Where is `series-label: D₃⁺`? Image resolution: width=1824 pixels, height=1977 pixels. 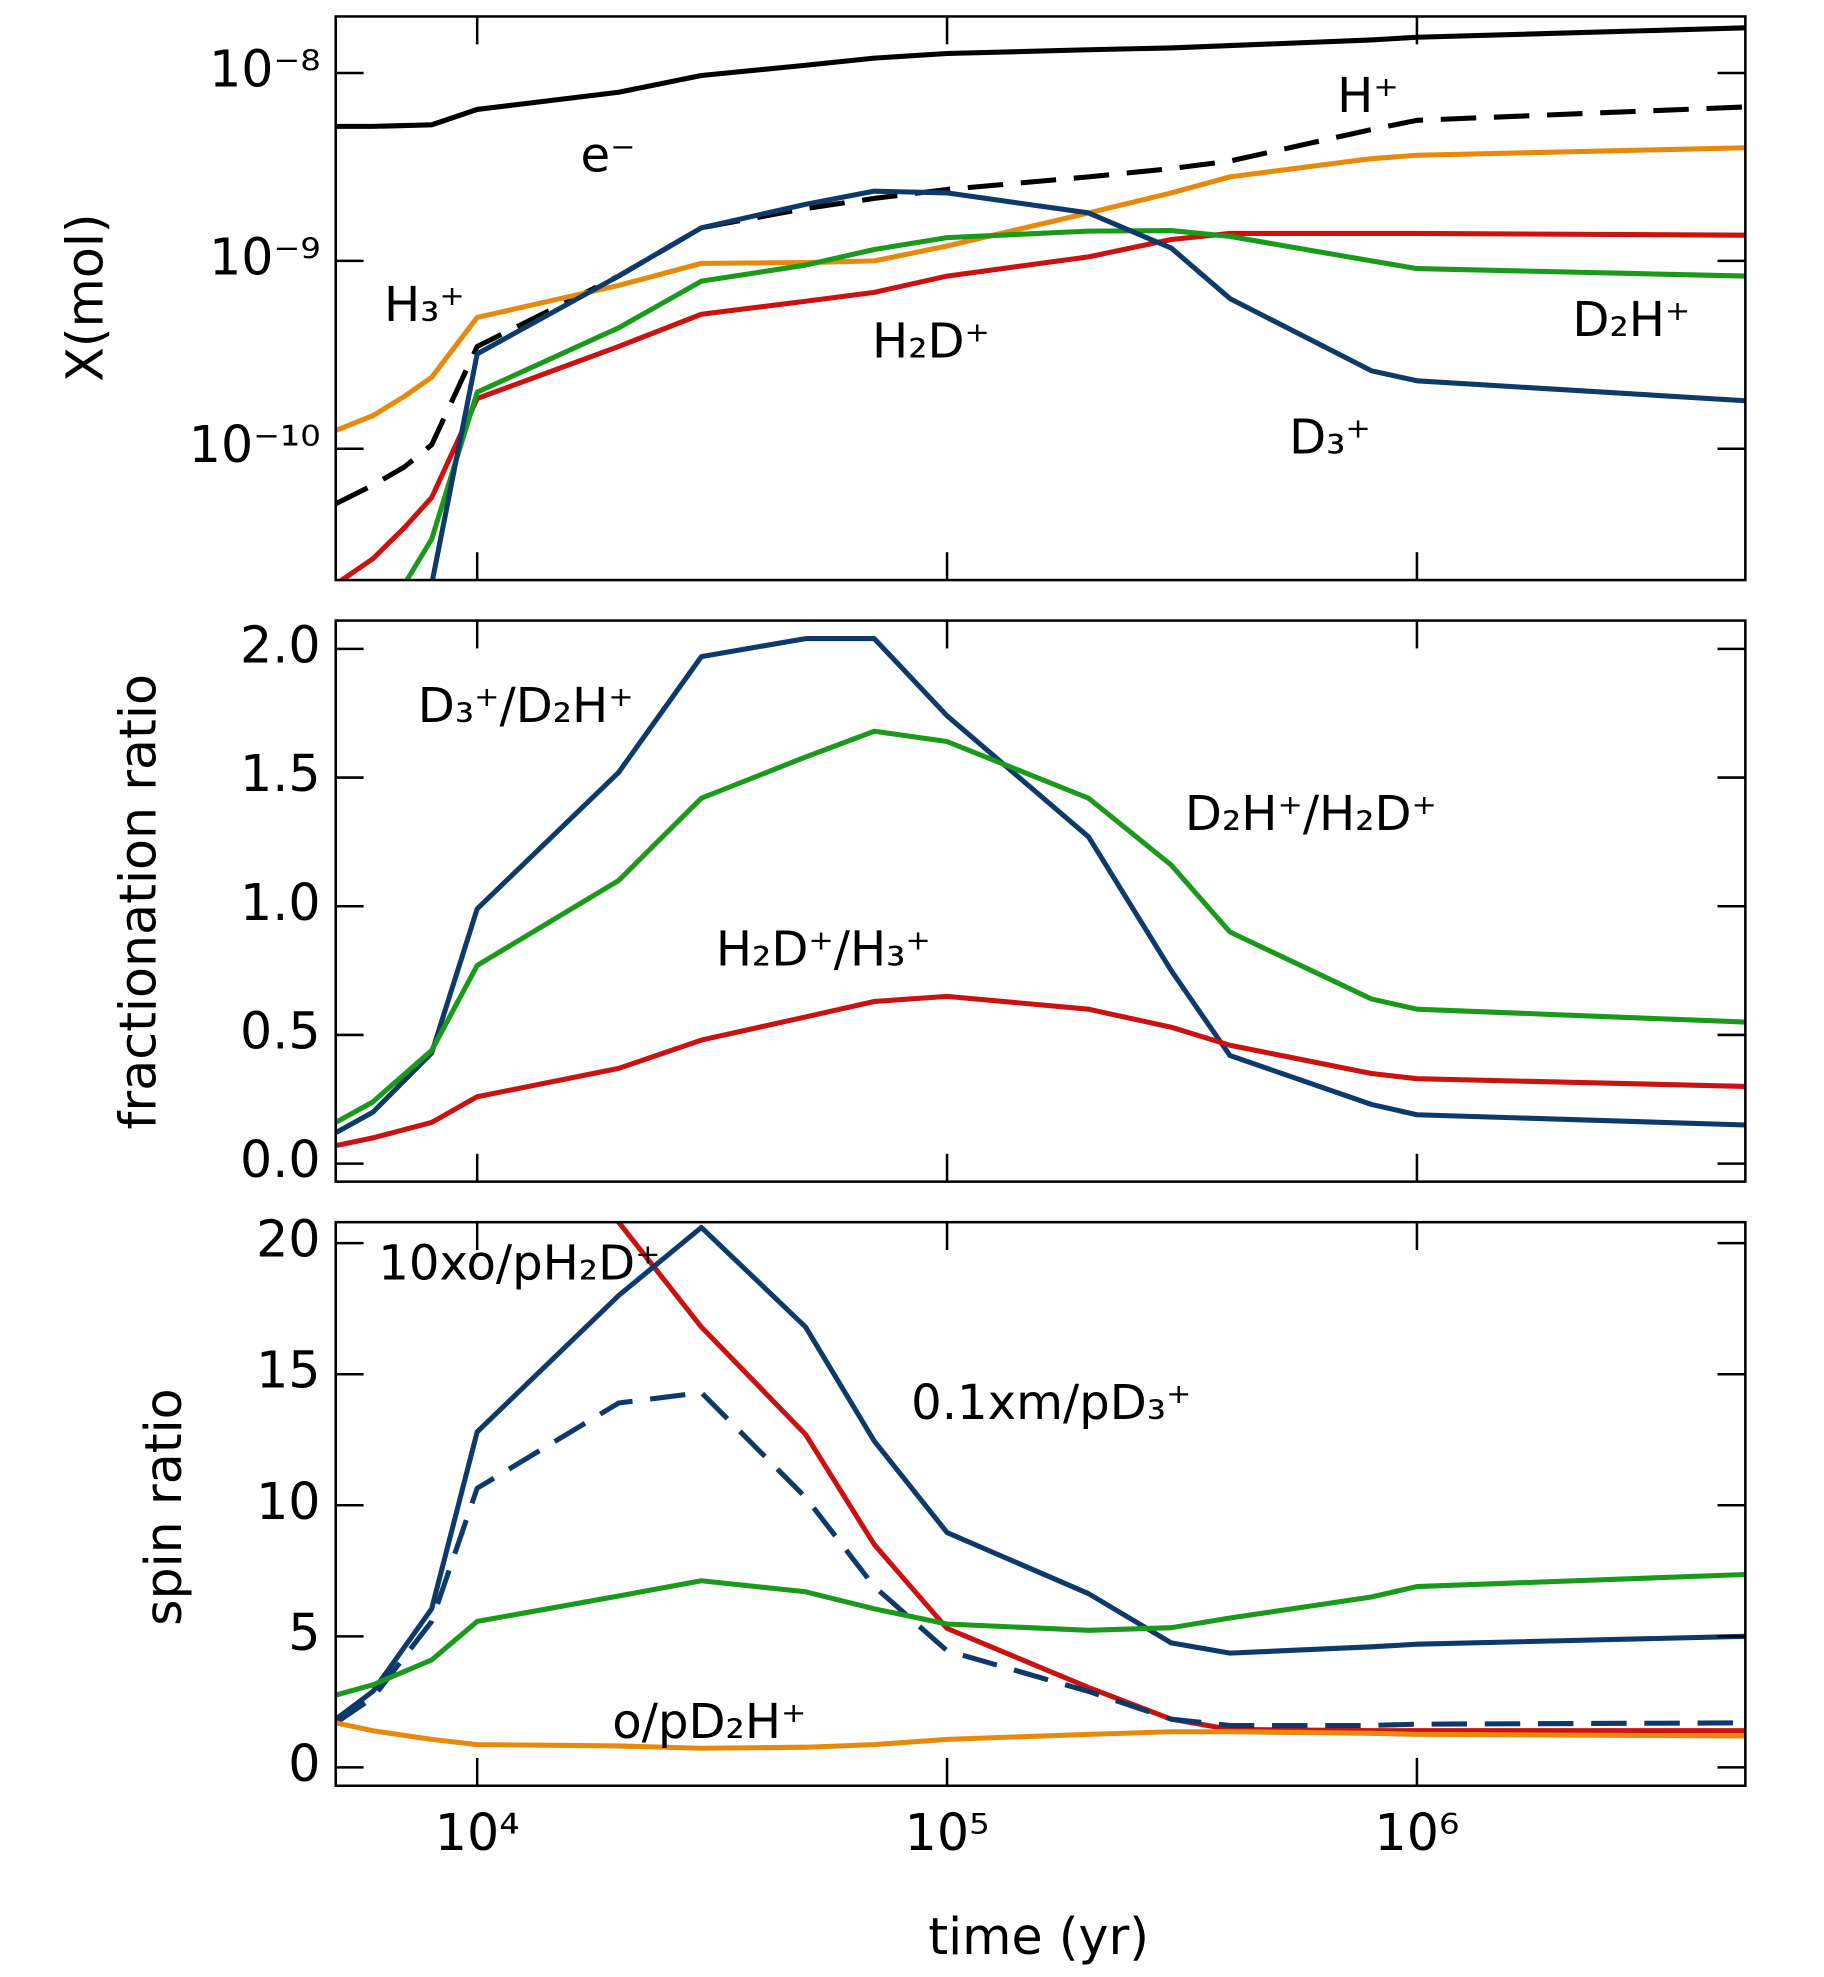 series-label: D₃⁺ is located at coordinates (1330, 438).